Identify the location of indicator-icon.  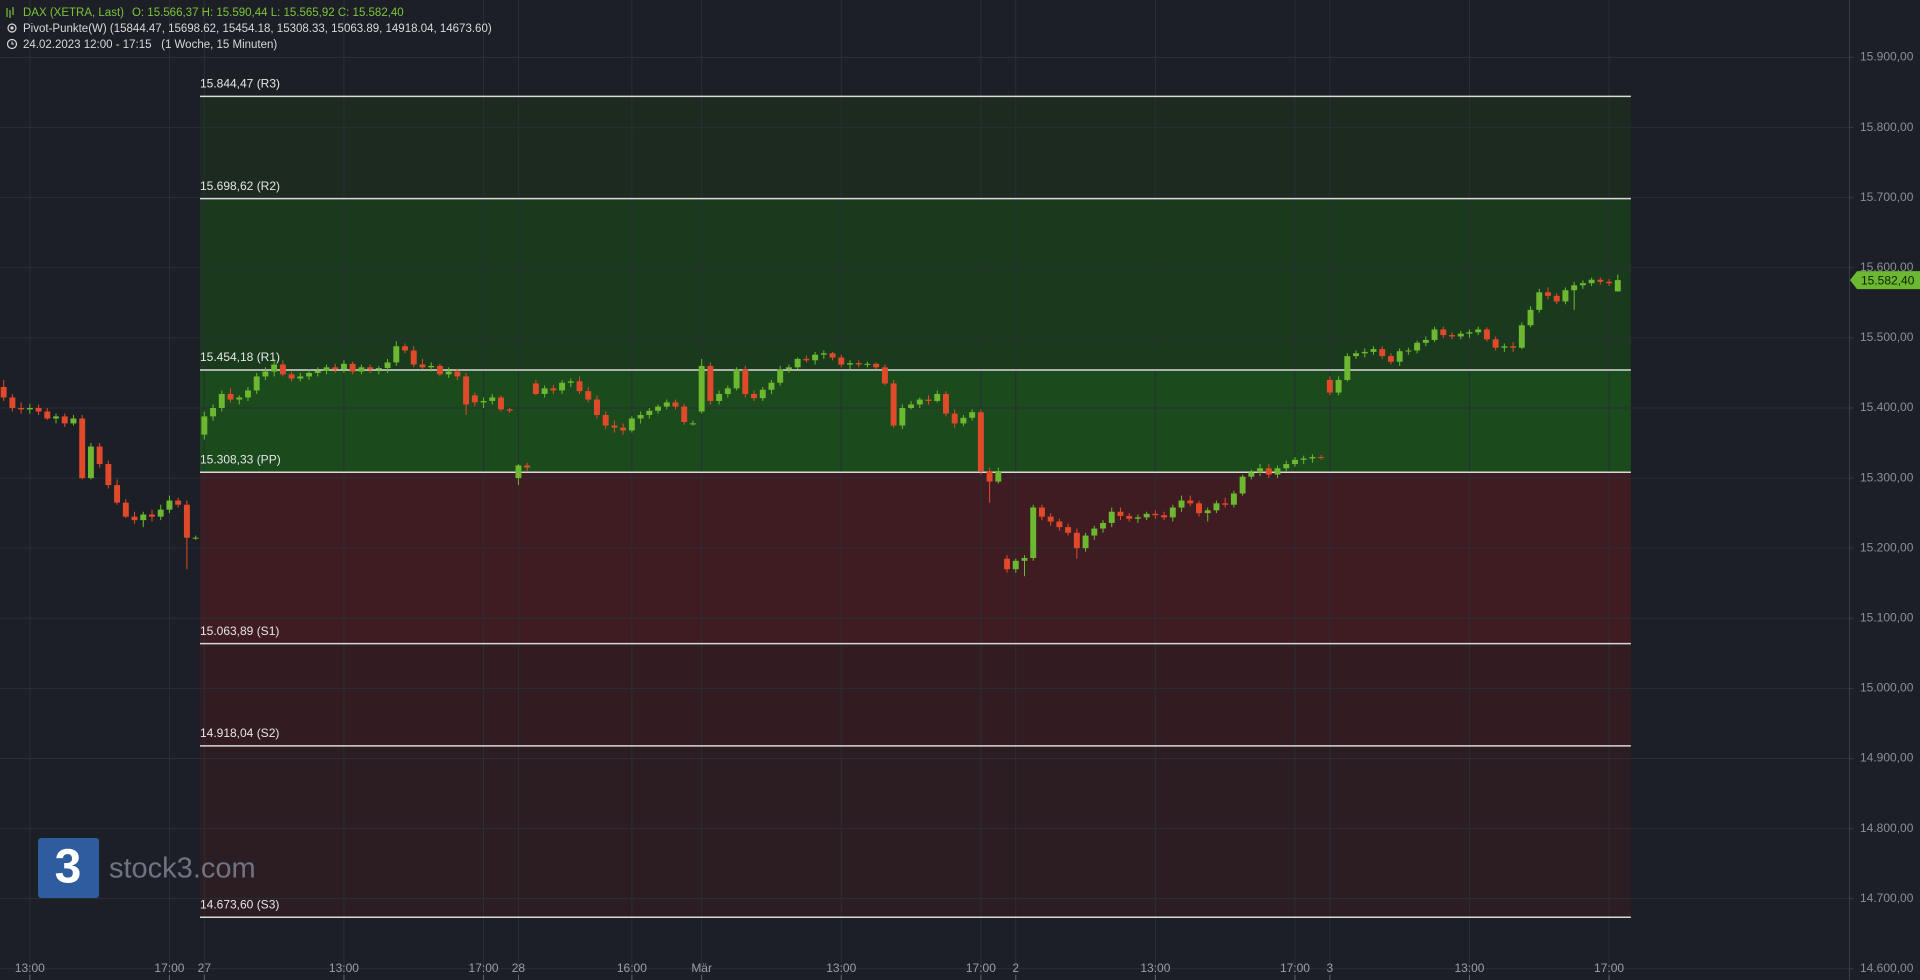
(12, 28).